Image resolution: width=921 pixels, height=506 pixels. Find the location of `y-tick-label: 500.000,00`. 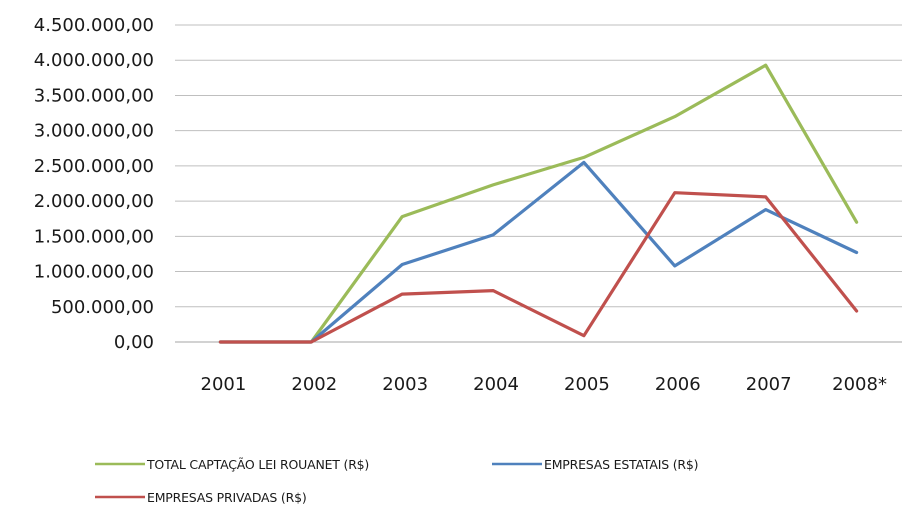

y-tick-label: 500.000,00 is located at coordinates (102, 307).